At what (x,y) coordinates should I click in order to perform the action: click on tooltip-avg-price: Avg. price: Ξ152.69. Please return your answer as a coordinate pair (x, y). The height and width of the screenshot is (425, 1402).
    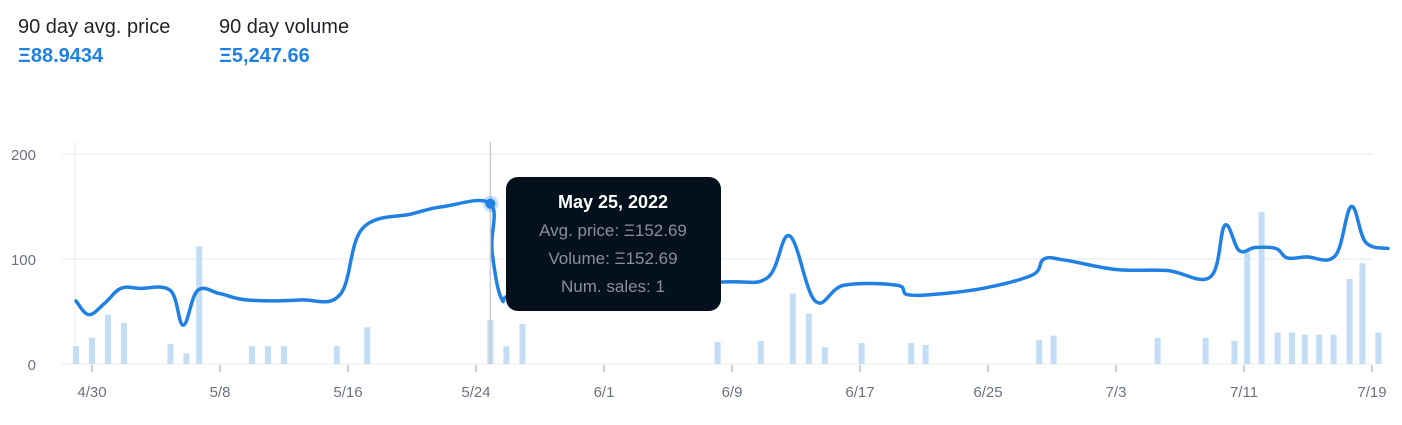
    Looking at the image, I should click on (613, 230).